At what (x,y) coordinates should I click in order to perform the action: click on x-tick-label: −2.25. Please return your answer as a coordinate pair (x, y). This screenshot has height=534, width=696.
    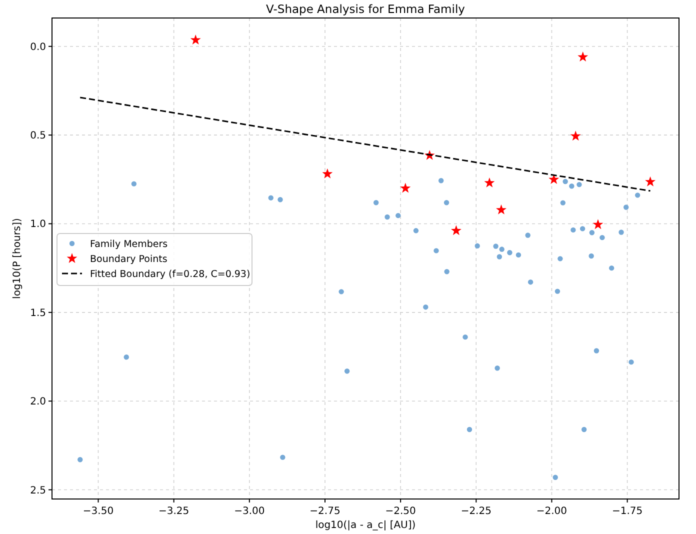
    Looking at the image, I should click on (476, 511).